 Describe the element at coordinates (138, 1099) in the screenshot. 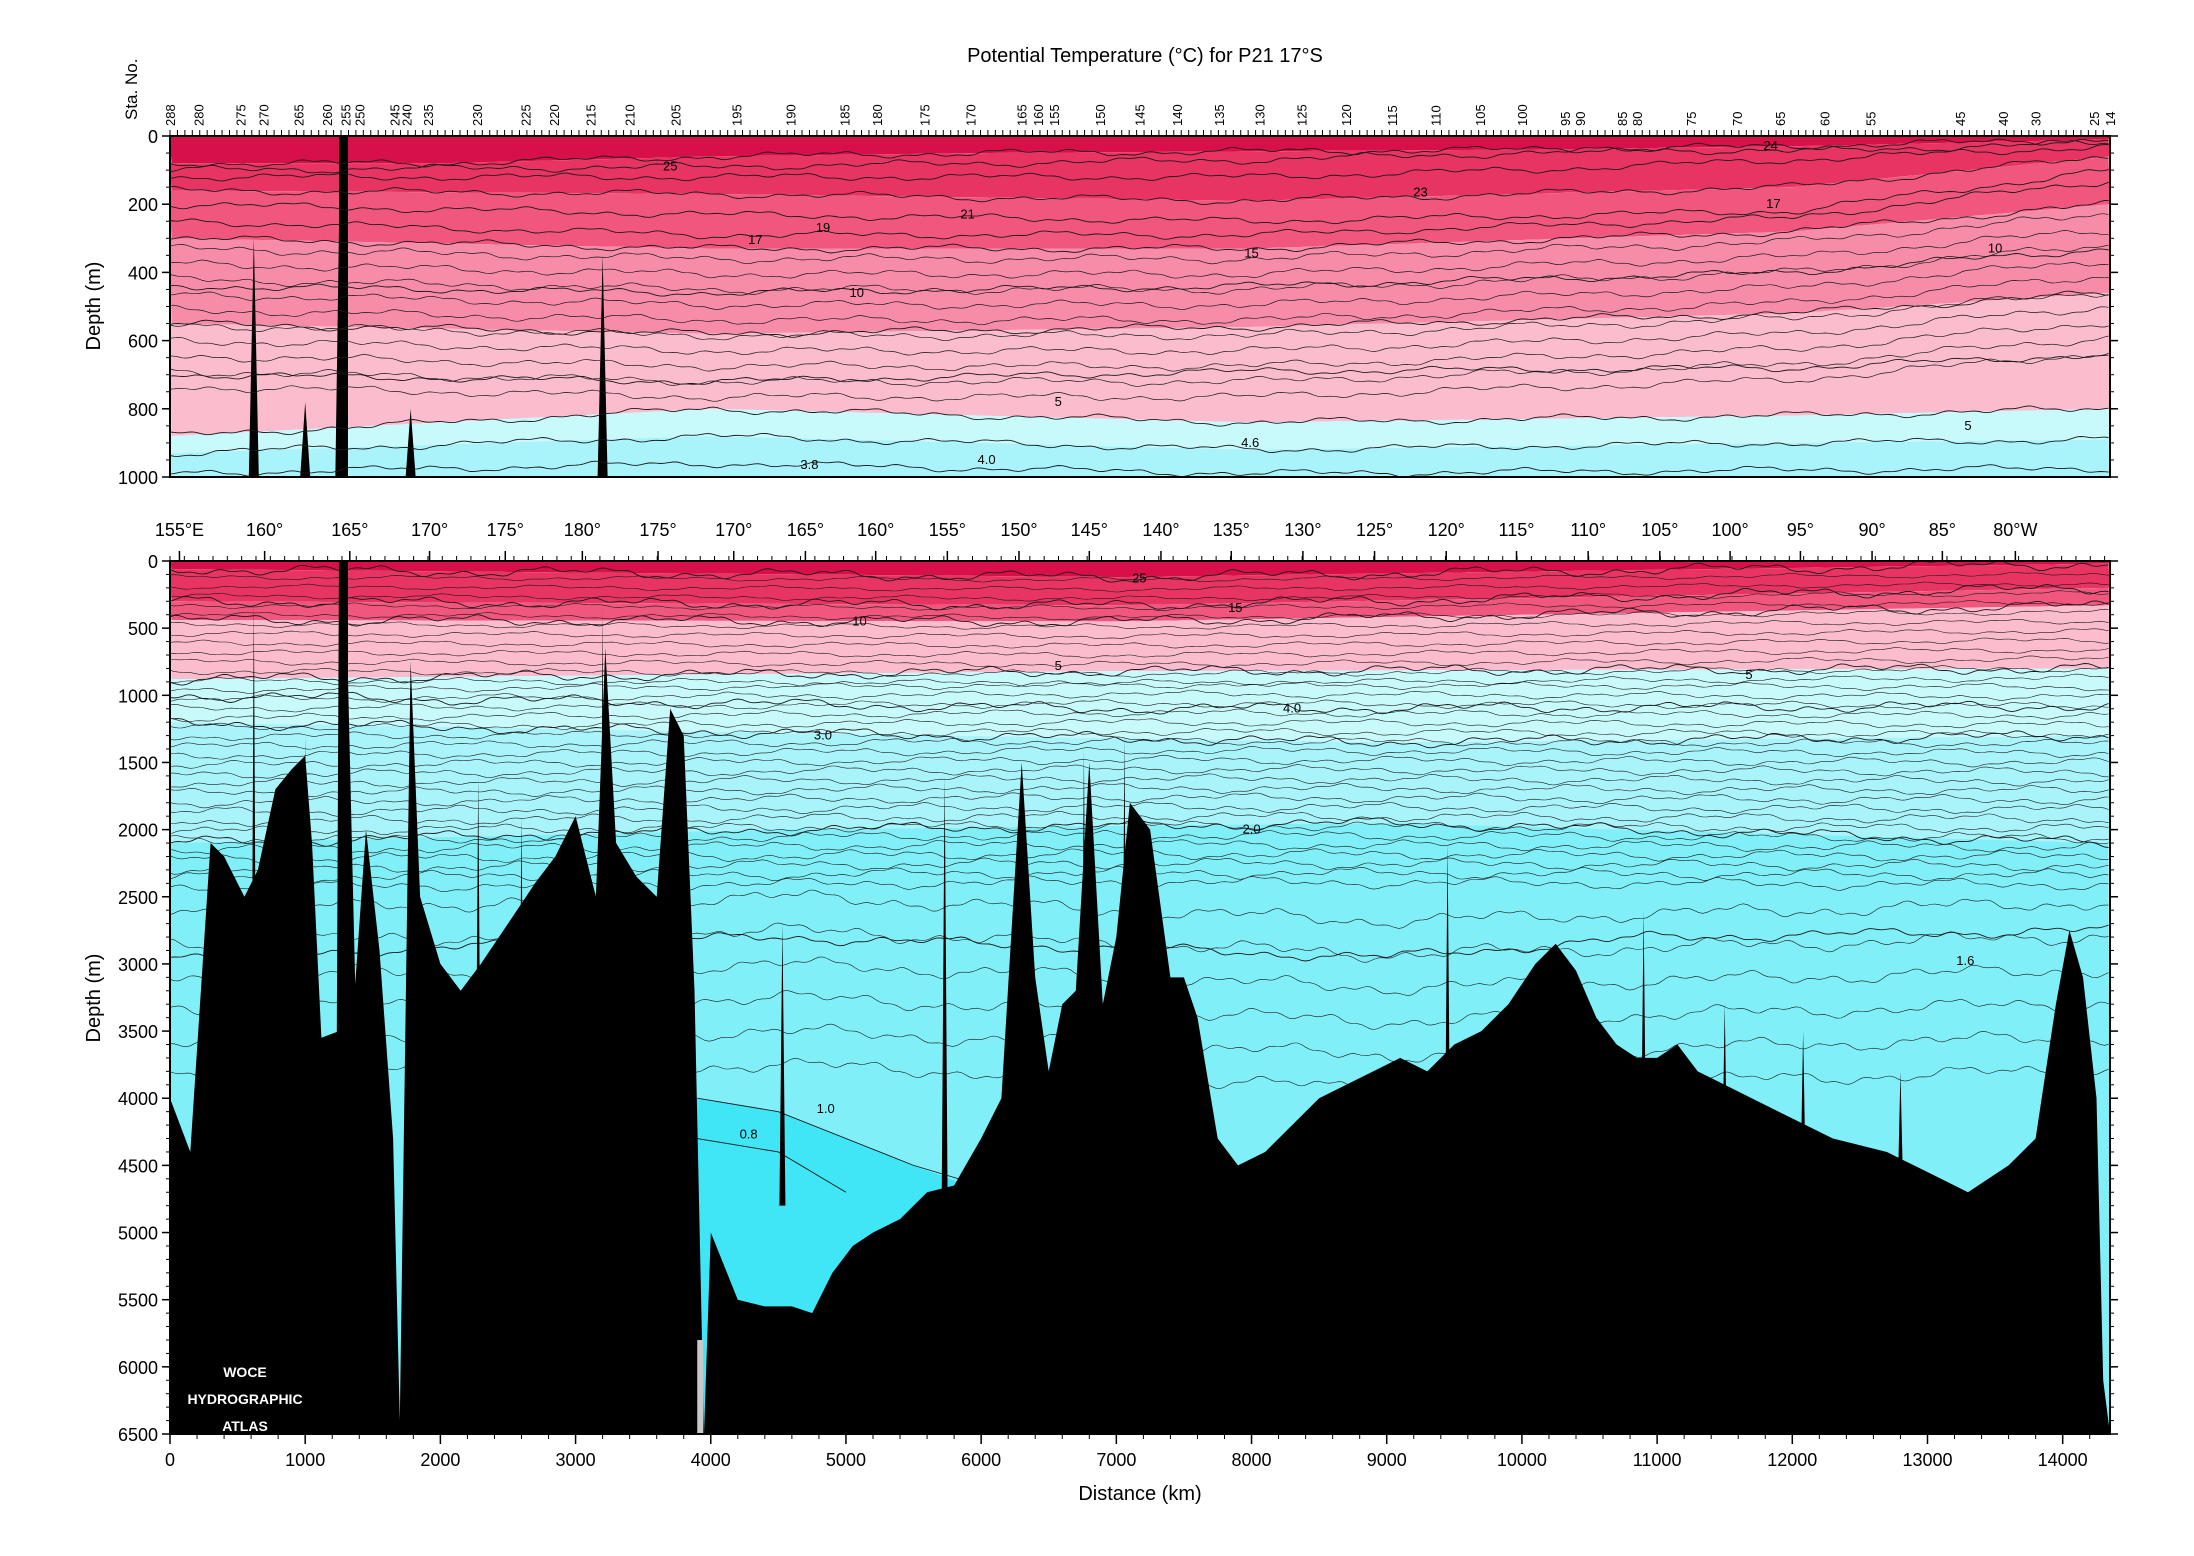

I see `y-tick-label: 4000` at that location.